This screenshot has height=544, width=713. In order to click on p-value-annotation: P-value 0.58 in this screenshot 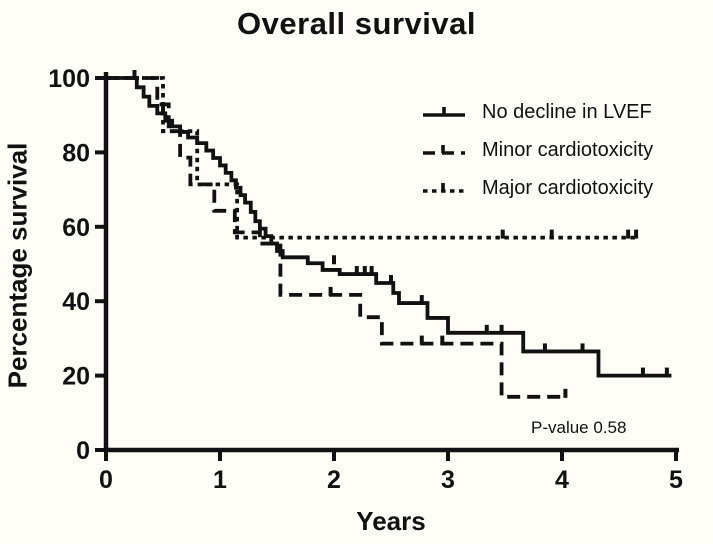, I will do `click(579, 427)`.